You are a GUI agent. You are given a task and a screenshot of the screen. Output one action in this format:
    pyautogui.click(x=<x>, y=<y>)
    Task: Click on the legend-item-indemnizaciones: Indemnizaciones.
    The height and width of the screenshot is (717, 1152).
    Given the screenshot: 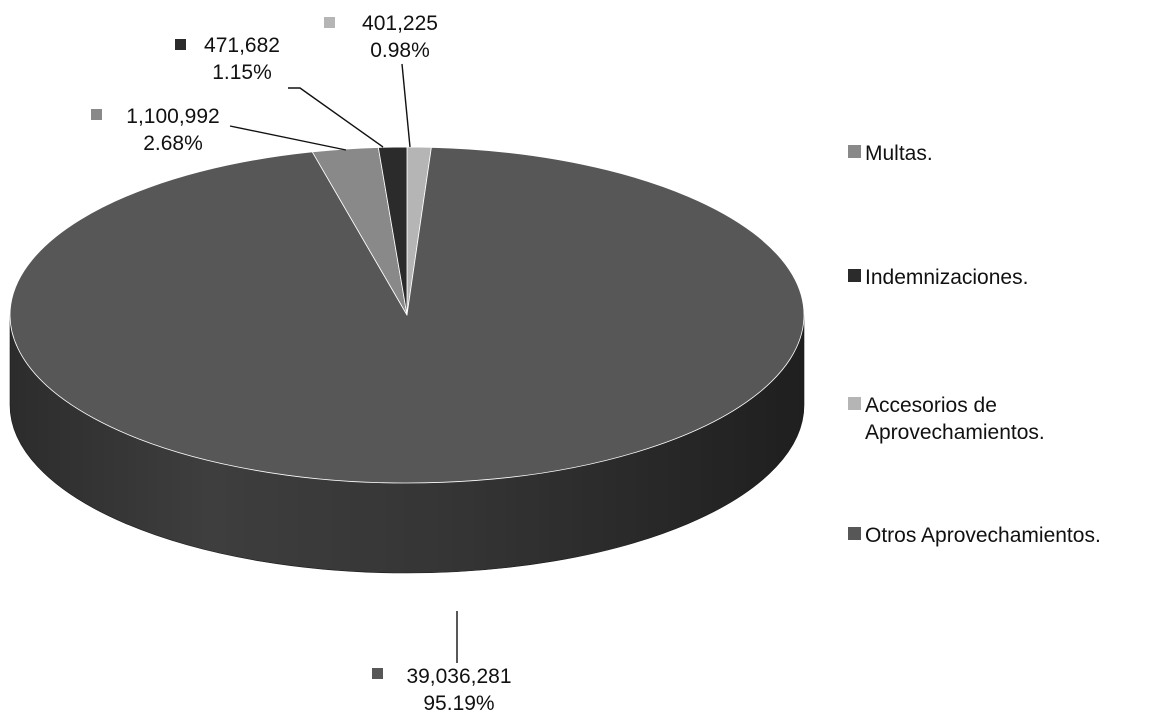 What is the action you would take?
    pyautogui.click(x=938, y=277)
    